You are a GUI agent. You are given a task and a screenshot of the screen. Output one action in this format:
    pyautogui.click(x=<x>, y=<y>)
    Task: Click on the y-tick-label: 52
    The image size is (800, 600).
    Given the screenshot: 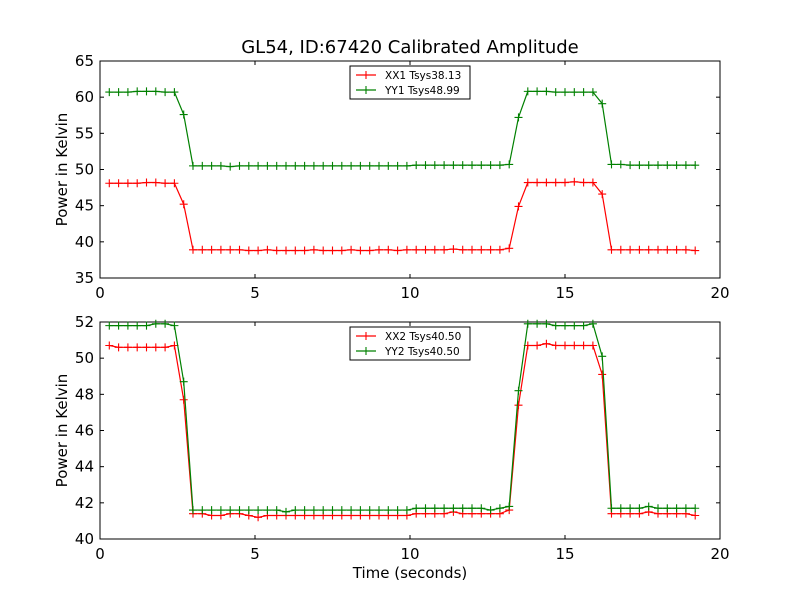 What is the action you would take?
    pyautogui.click(x=84, y=322)
    